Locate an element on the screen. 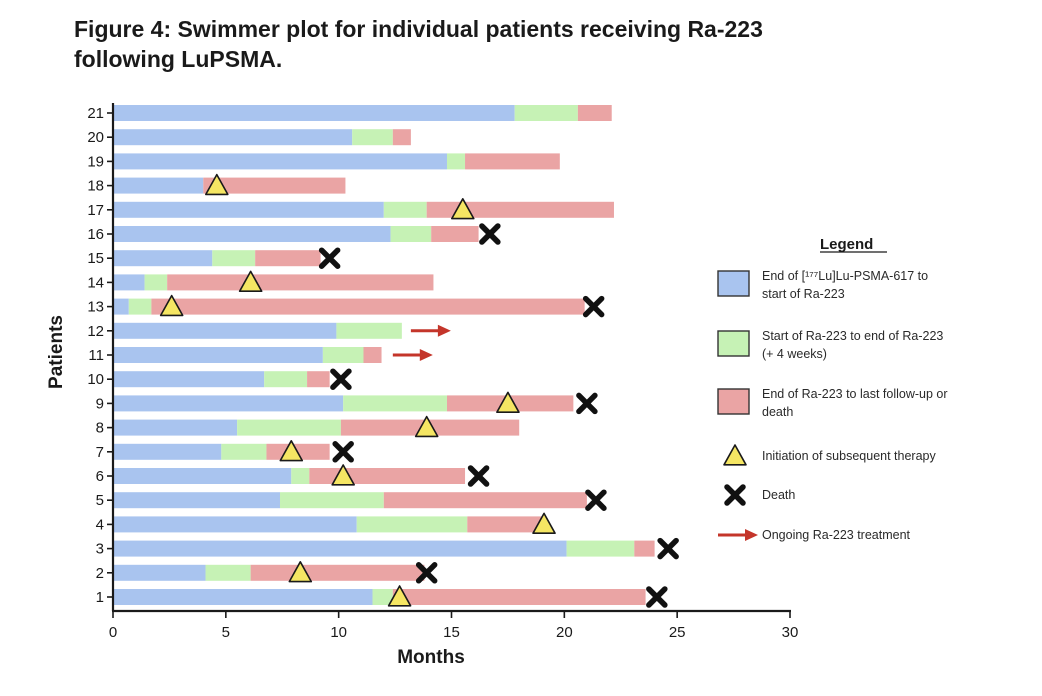  legend-label-ra-line-1: Start of Ra-223 to end of Ra-223 is located at coordinates (852, 336).